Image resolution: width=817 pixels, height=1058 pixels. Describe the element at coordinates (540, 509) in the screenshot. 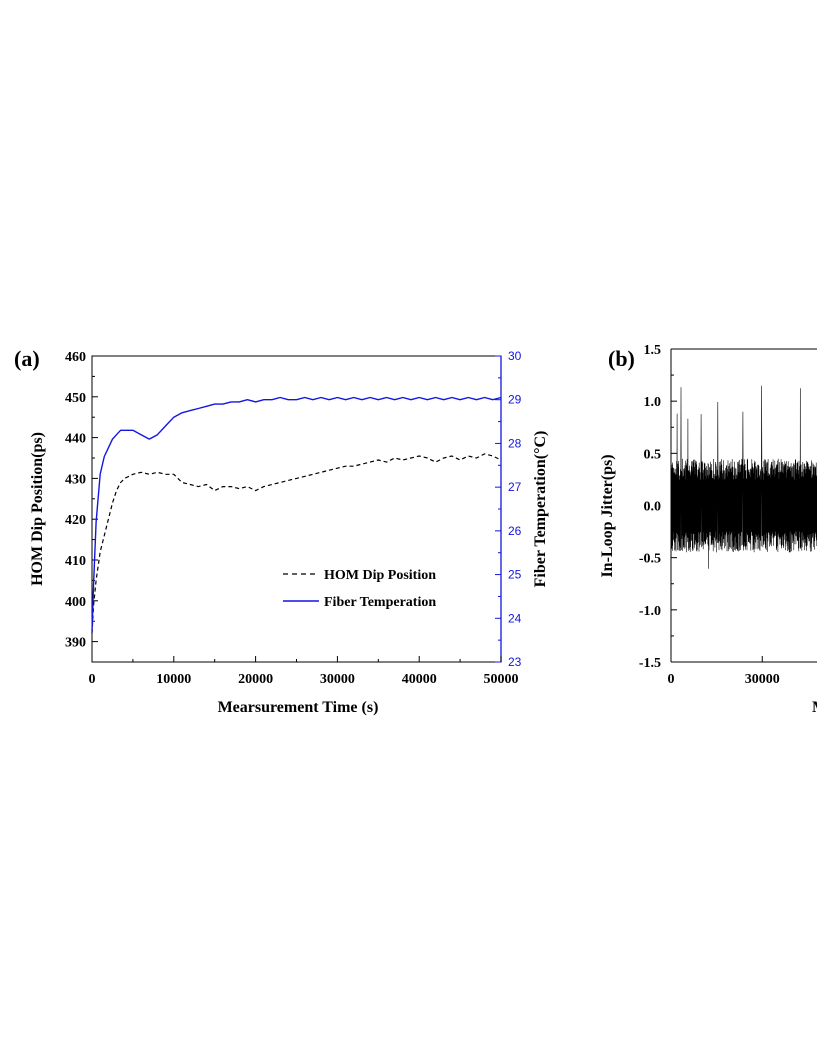

I see `panel-a-right-y-axis-label: Fiber Temperation(°C)` at that location.